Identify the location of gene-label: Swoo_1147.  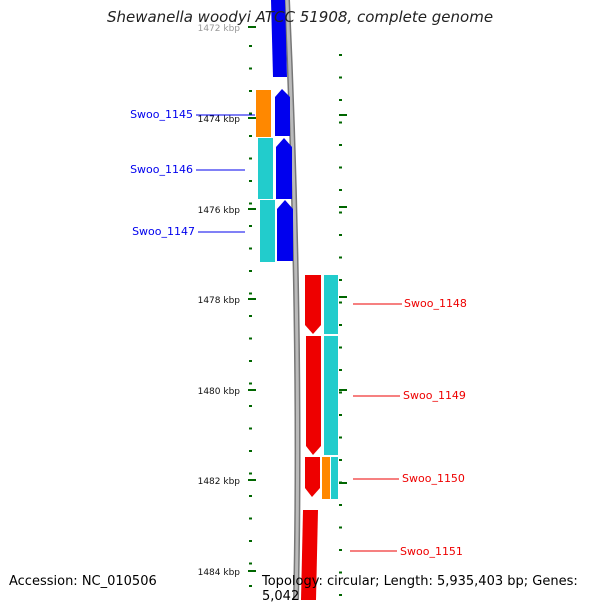
(163, 231).